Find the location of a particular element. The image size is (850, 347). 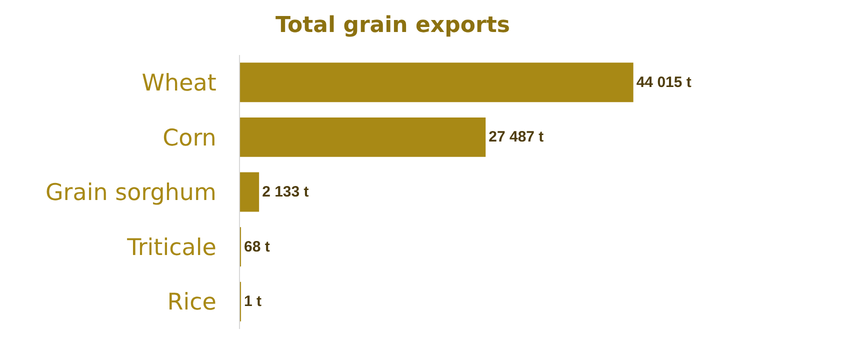

chart-title: Total grain exports is located at coordinates (392, 25).